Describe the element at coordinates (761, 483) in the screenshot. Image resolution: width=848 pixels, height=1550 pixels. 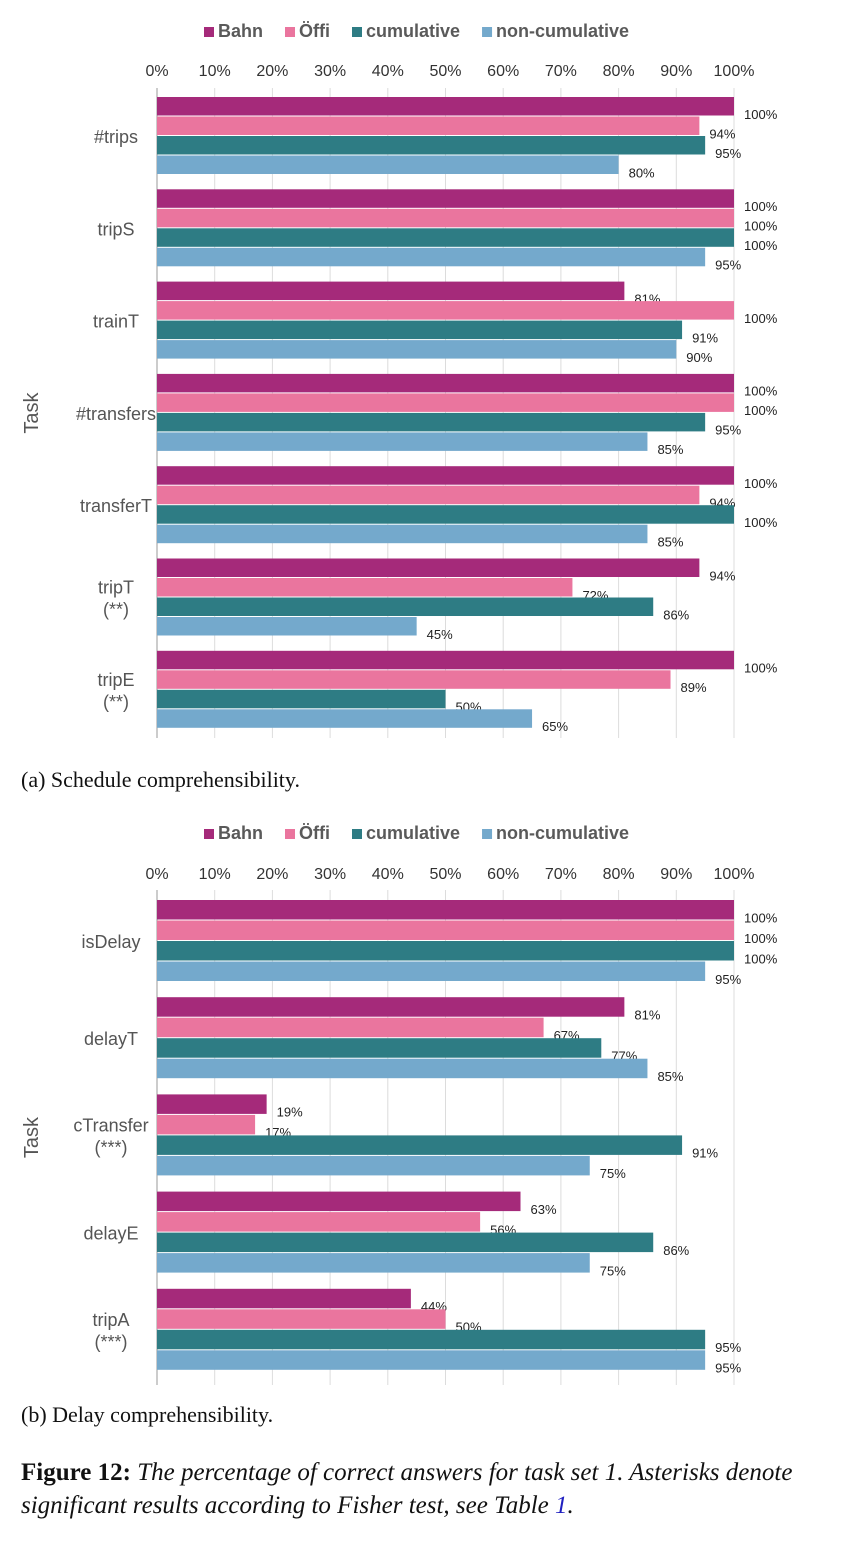
I see `a-data-label-transfert-bahn: 100%` at that location.